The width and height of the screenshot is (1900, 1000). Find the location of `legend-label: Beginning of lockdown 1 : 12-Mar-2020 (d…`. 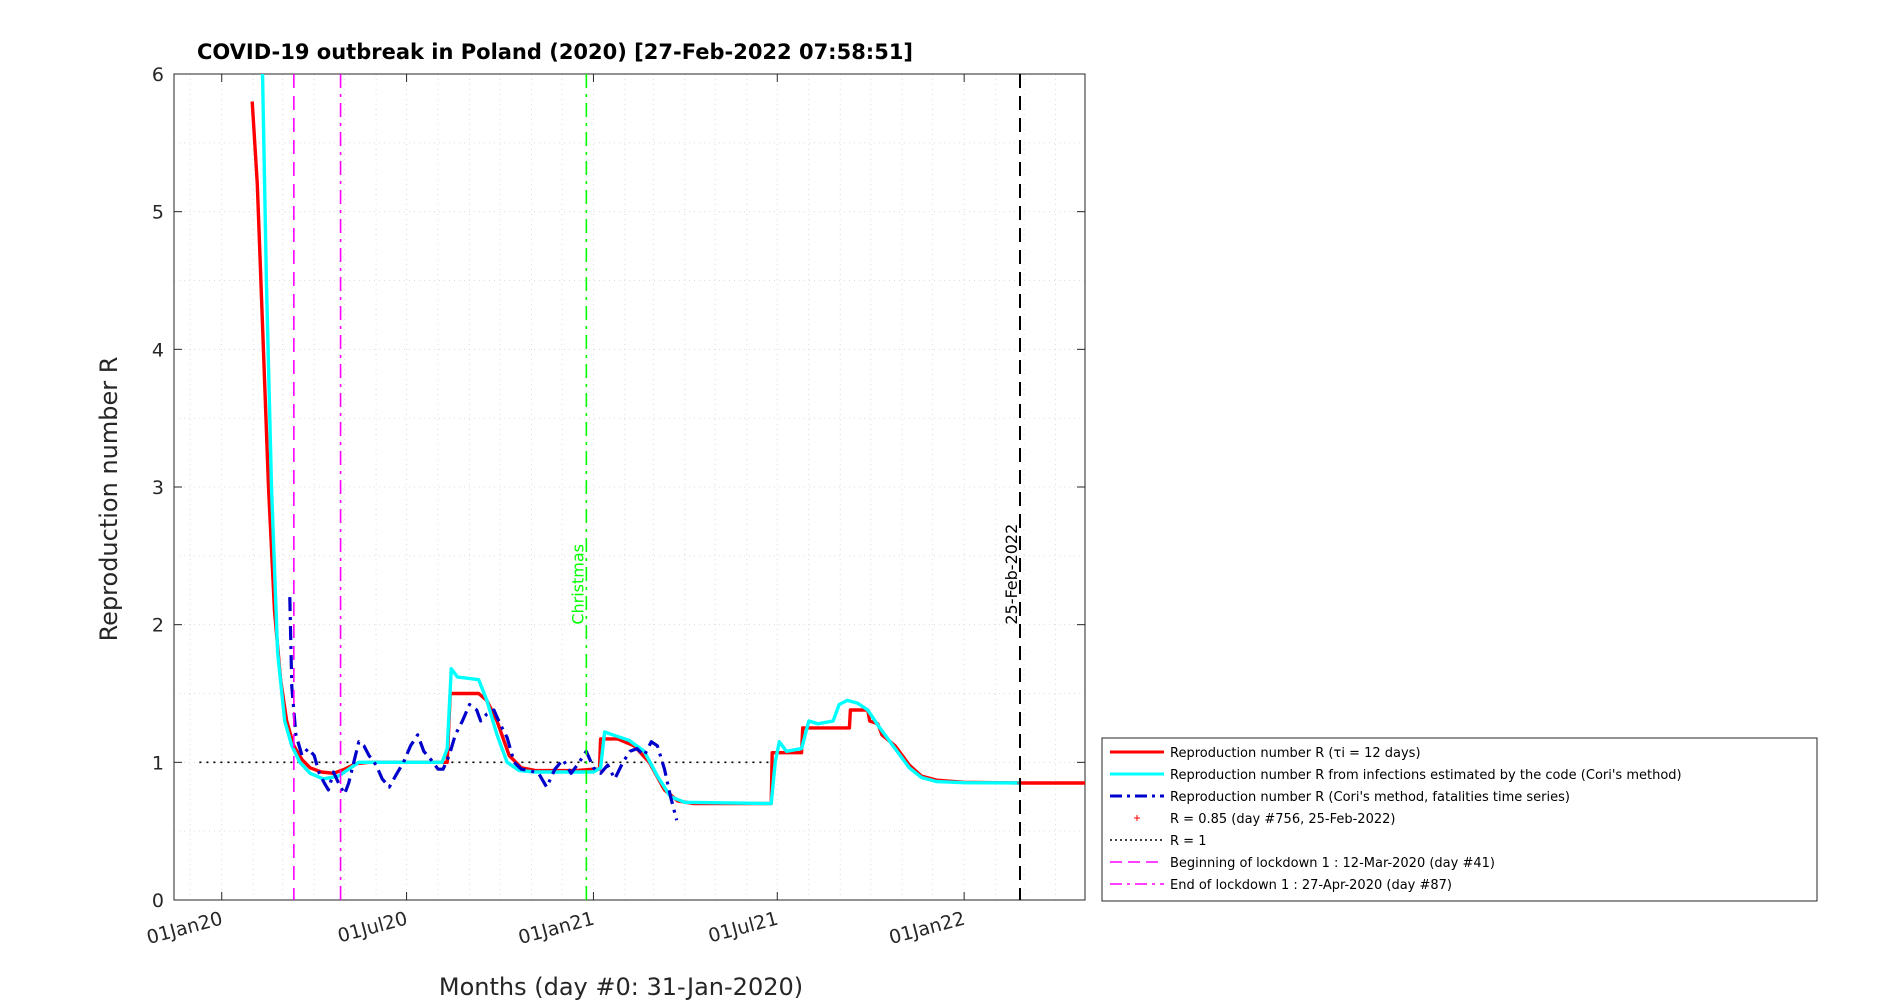

legend-label: Beginning of lockdown 1 : 12-Mar-2020 (d… is located at coordinates (1332, 863).